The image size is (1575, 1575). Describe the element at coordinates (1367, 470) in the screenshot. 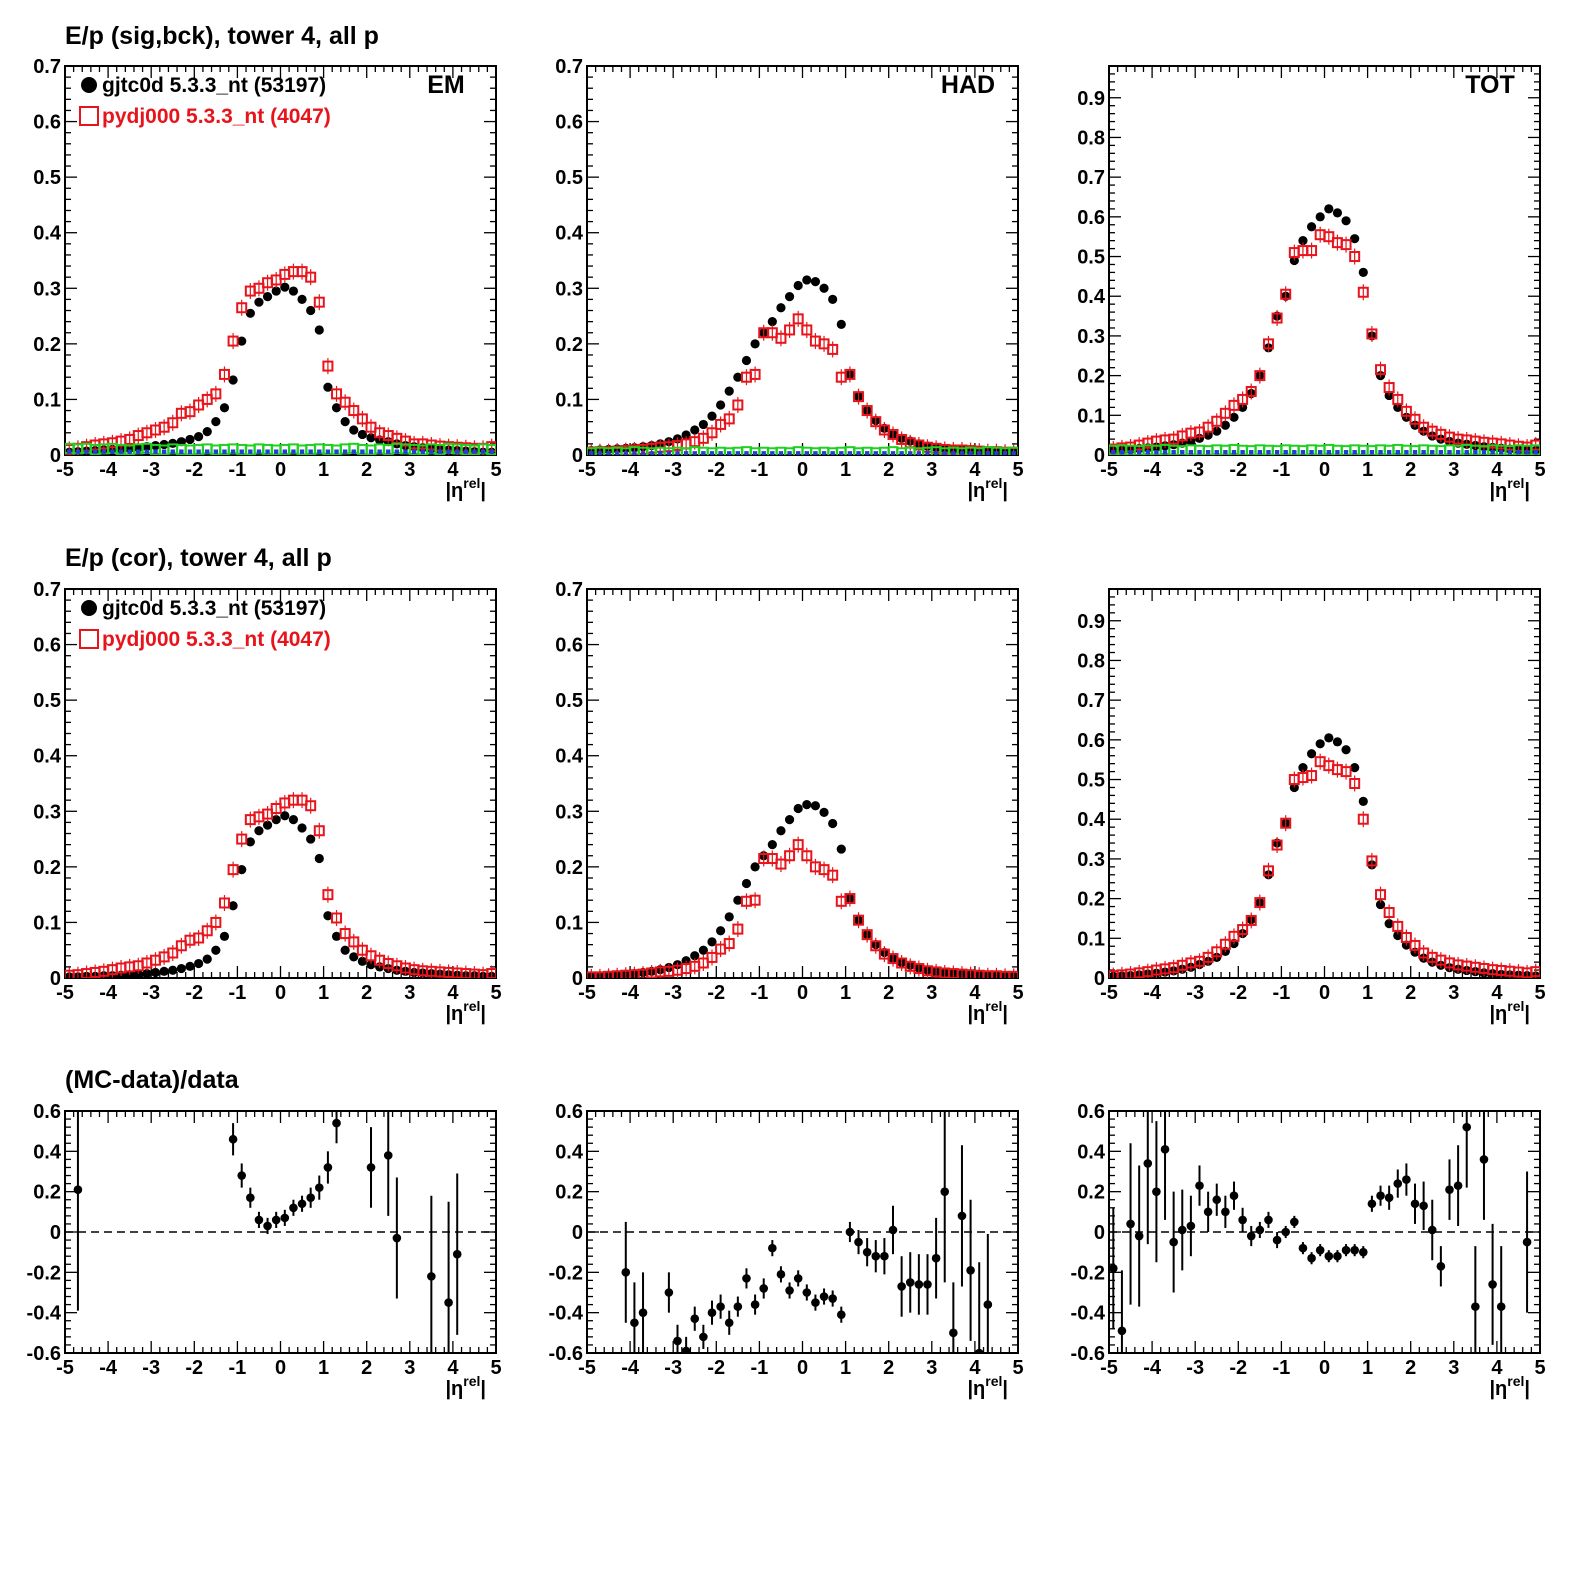

I see `x-tick-label: 1` at that location.